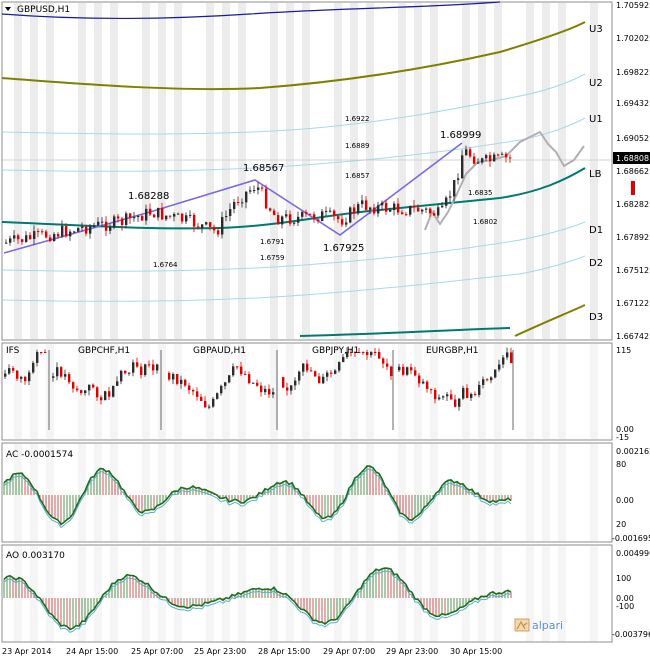  Describe the element at coordinates (632, 158) in the screenshot. I see `current-price-label: 1.68808` at that location.